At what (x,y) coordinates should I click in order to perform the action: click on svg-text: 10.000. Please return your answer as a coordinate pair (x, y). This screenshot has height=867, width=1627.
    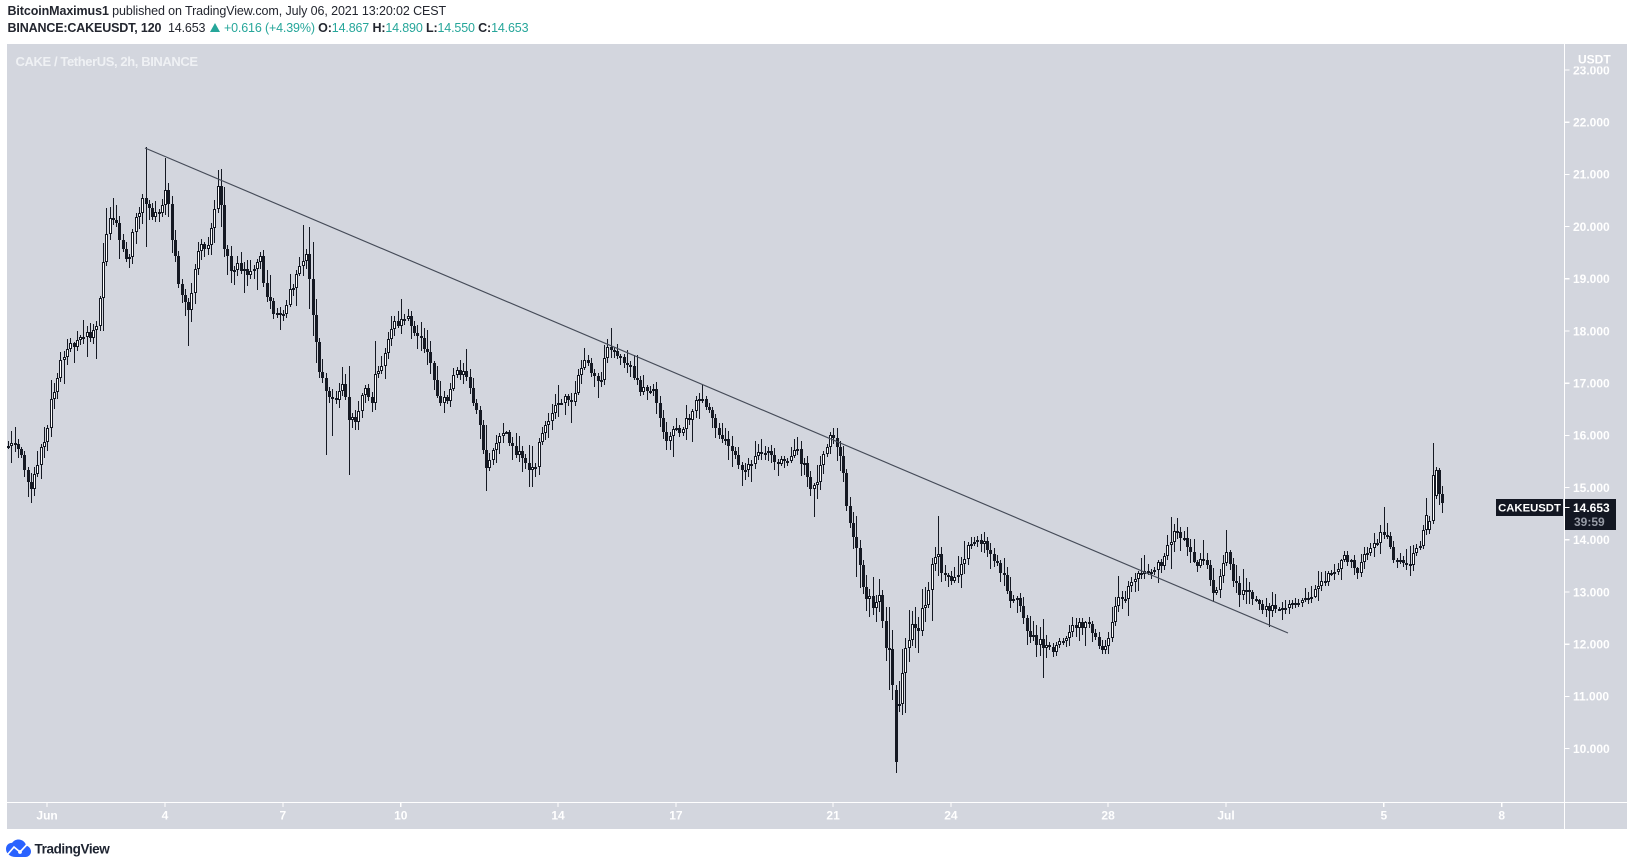
    Looking at the image, I should click on (1591, 749).